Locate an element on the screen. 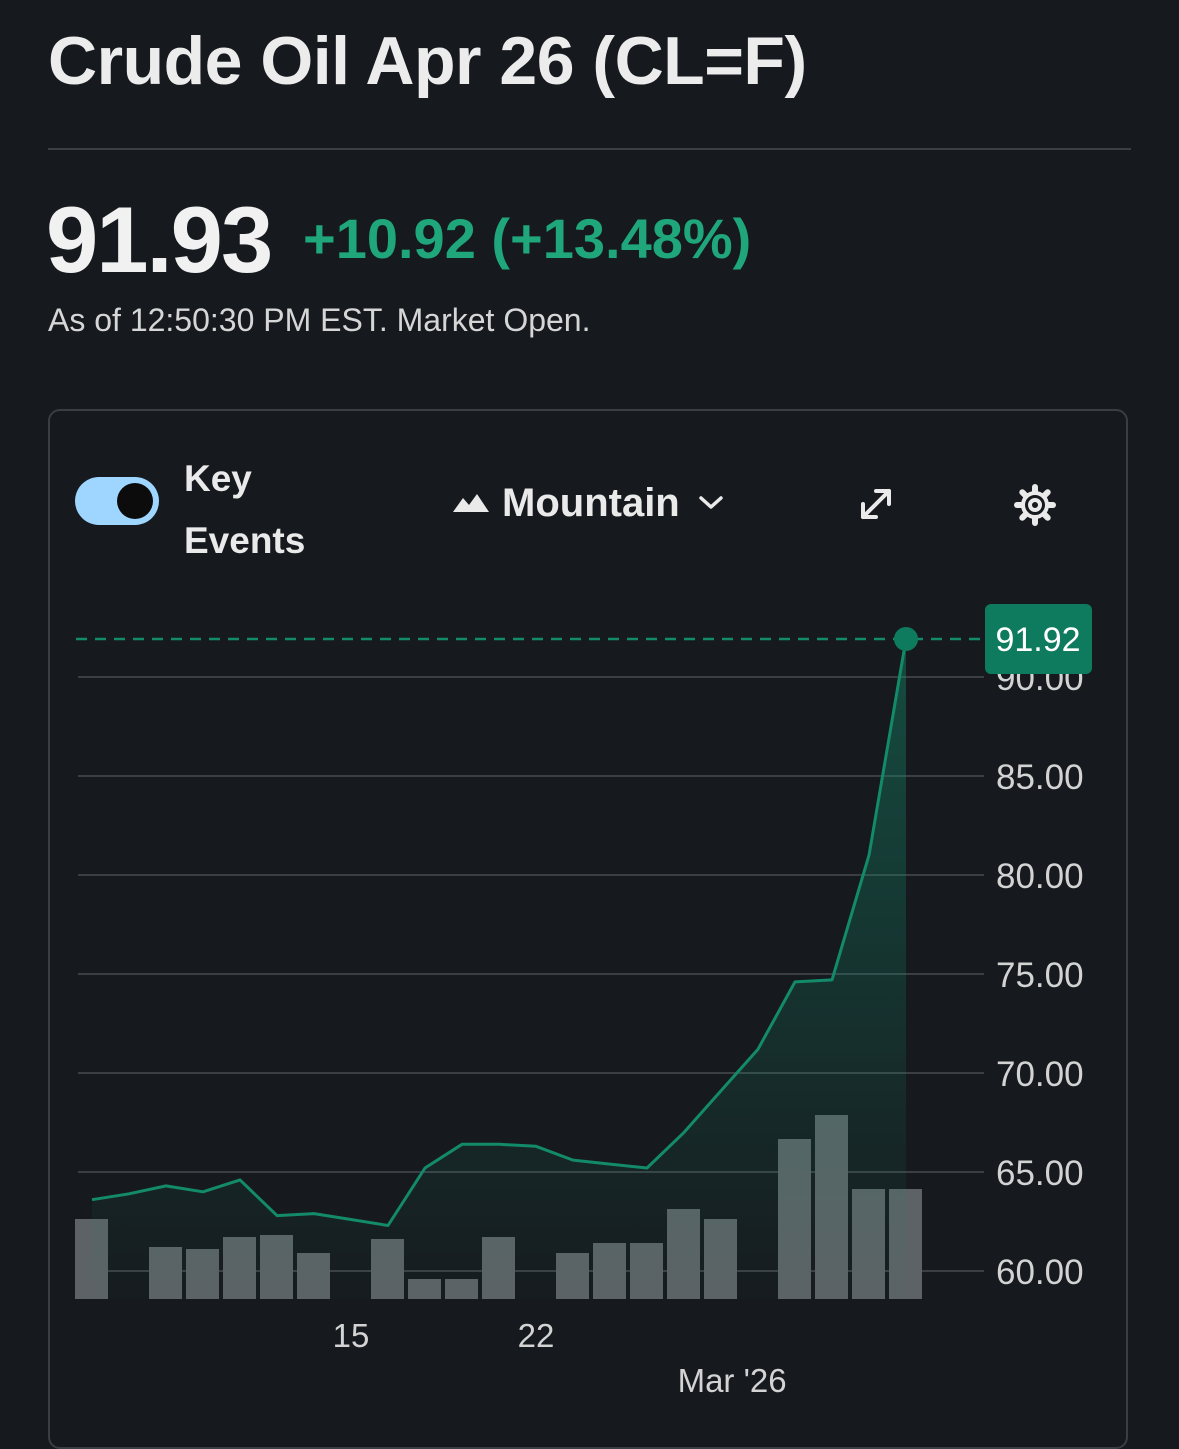 The image size is (1179, 1449). expand-icon is located at coordinates (876, 504).